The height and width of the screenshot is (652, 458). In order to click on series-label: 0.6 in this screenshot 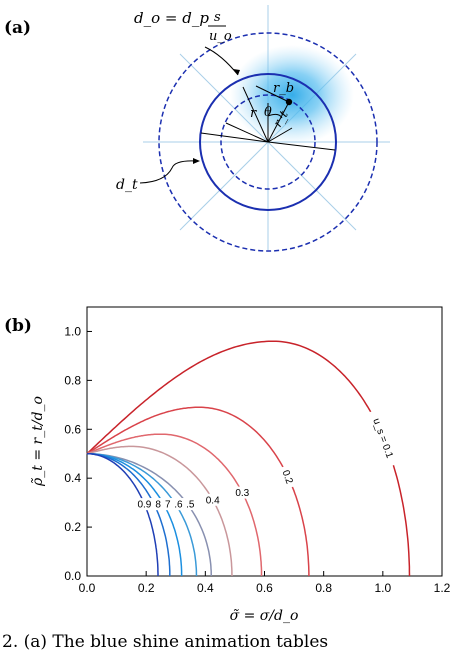, I will do `click(176, 505)`.